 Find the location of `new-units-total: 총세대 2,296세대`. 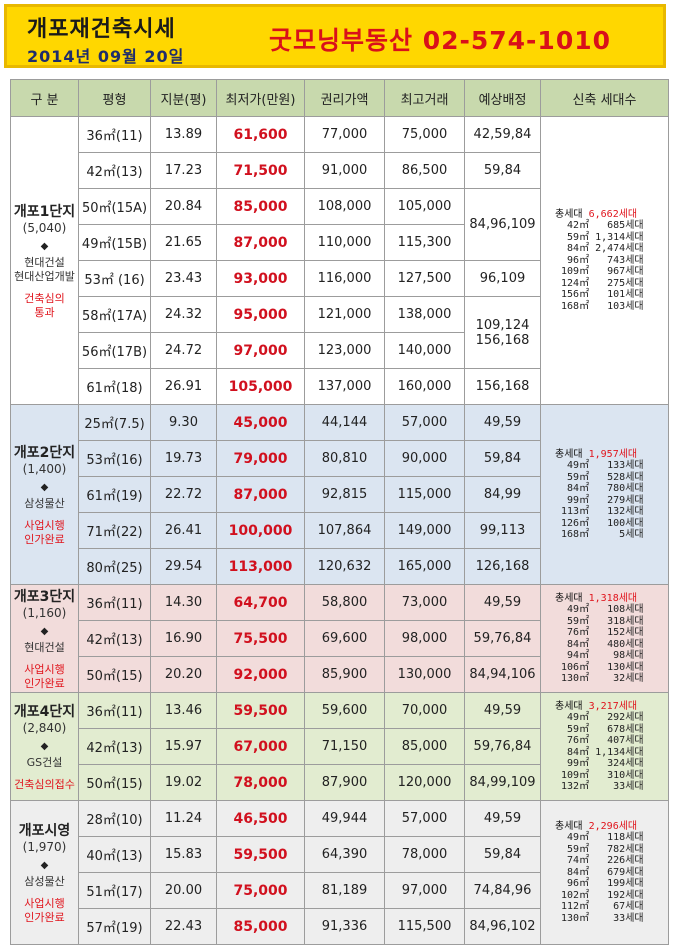

new-units-total: 총세대 2,296세대 is located at coordinates (596, 826).